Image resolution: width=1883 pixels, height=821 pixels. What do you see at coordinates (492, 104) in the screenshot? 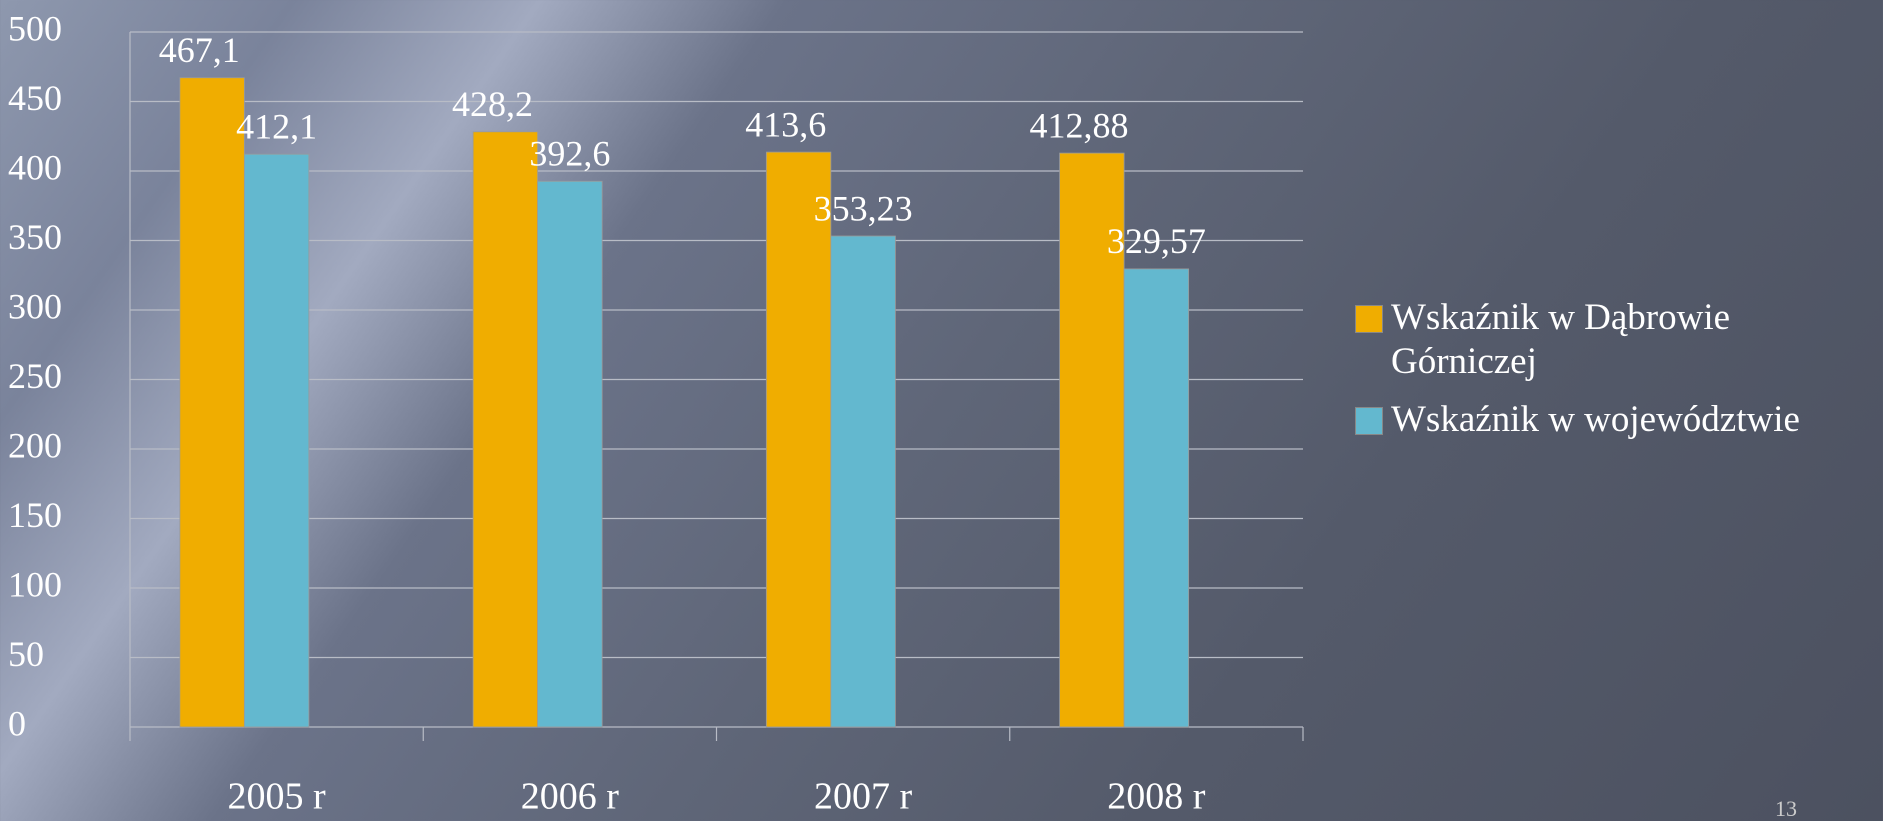
I see `value-label: 428,2` at bounding box center [492, 104].